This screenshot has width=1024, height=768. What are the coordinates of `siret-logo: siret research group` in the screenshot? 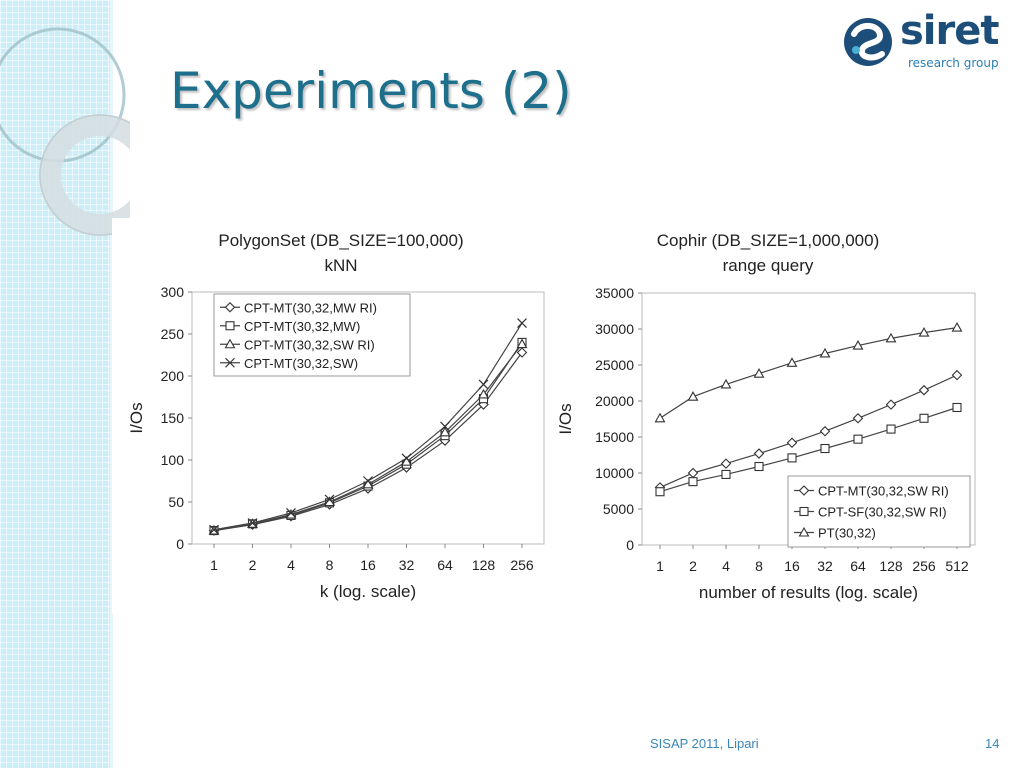 It's located at (927, 42).